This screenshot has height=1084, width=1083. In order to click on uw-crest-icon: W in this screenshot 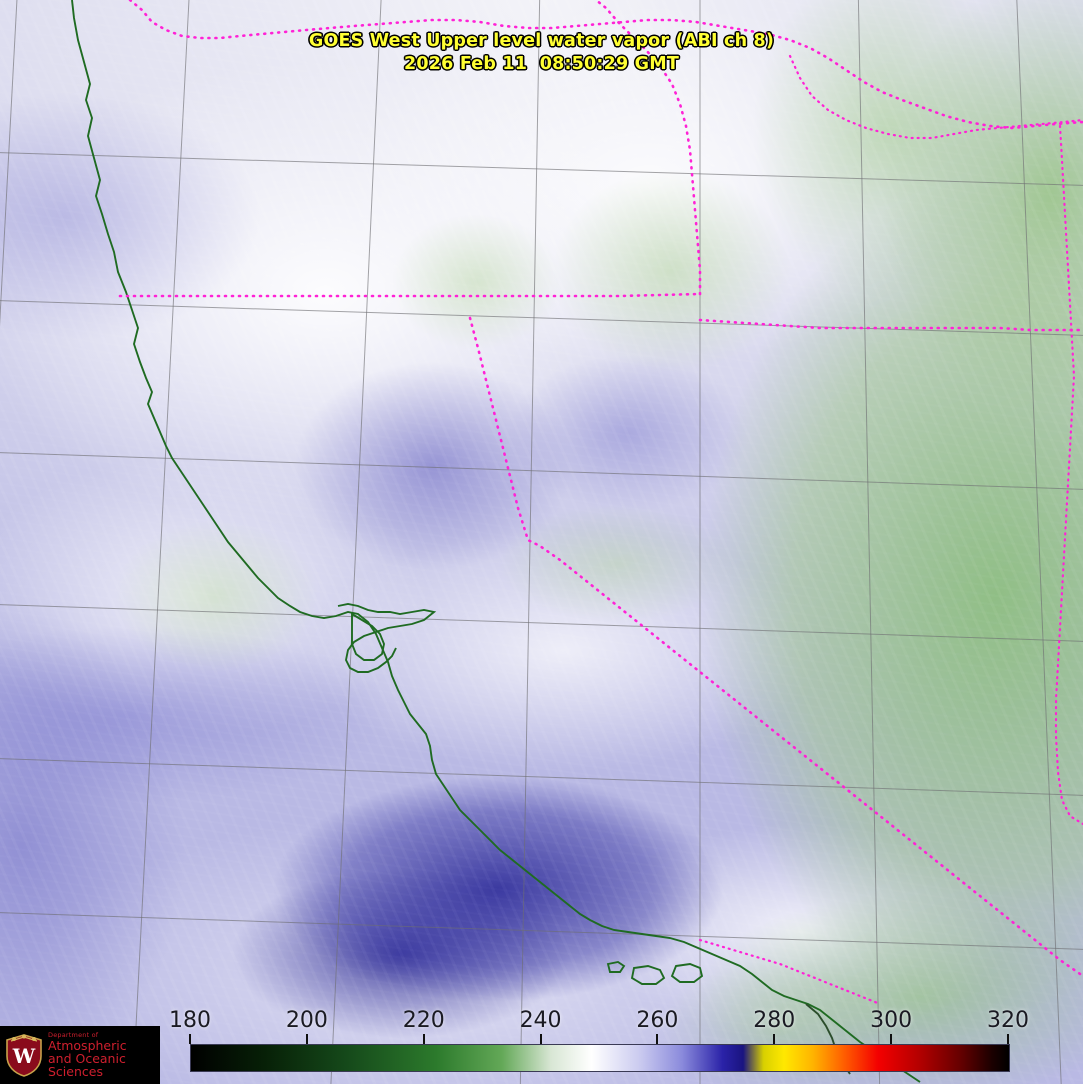, I will do `click(24, 1055)`.